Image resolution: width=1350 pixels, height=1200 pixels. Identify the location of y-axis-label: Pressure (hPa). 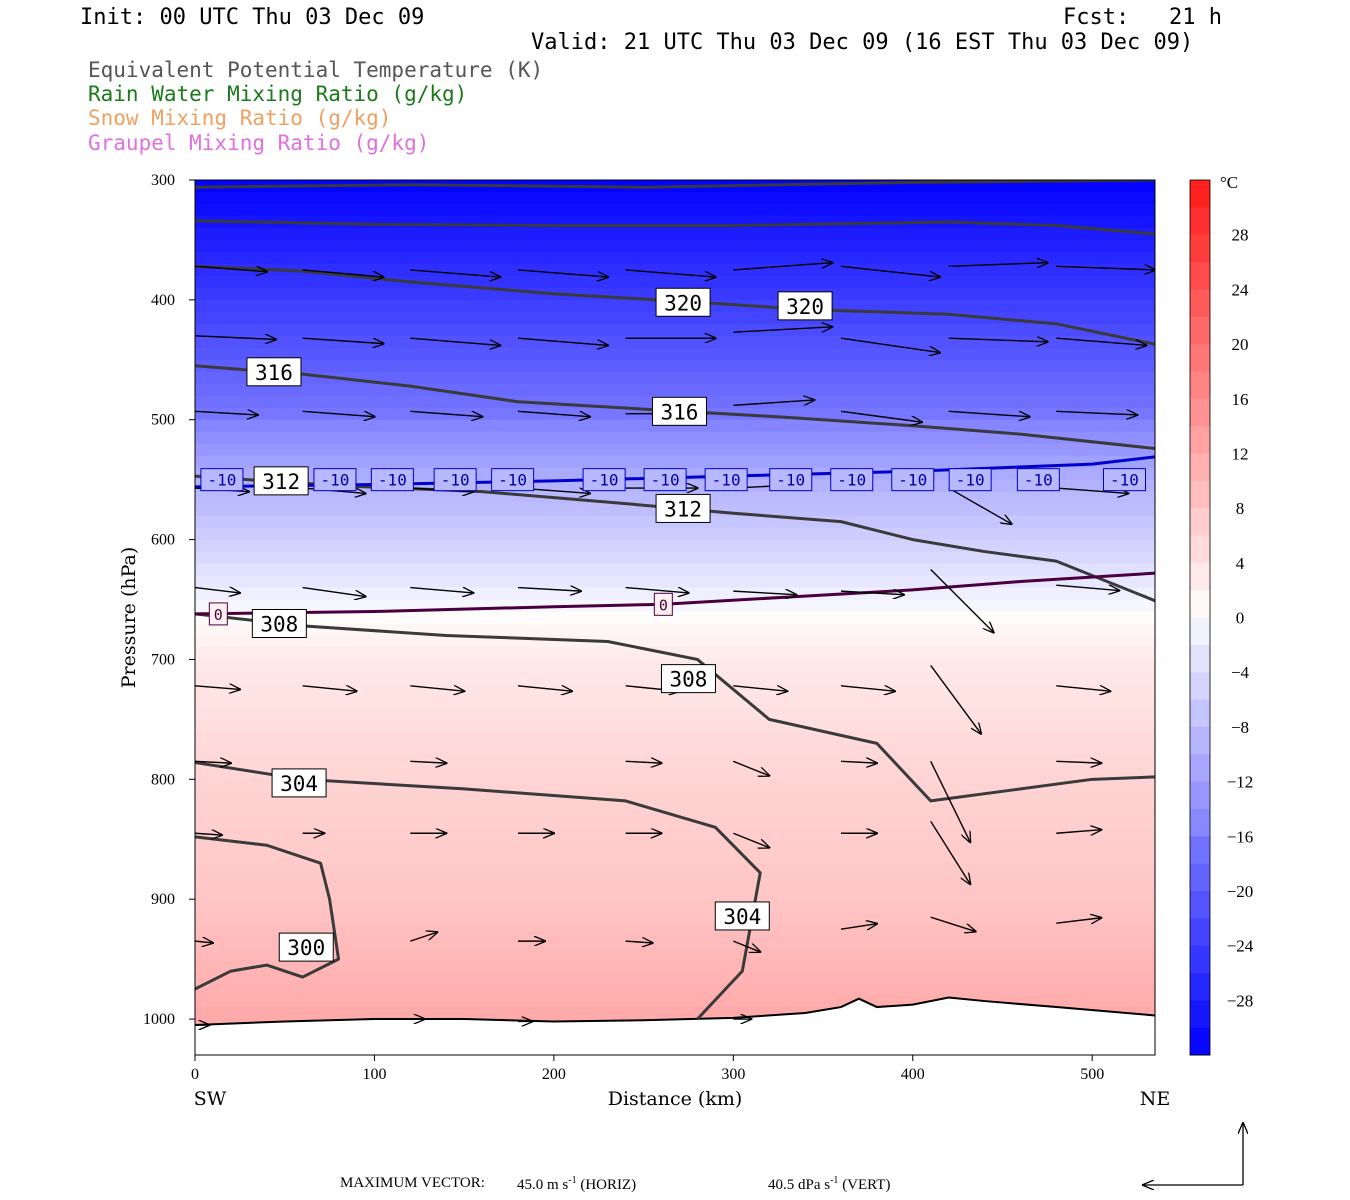
(129, 618).